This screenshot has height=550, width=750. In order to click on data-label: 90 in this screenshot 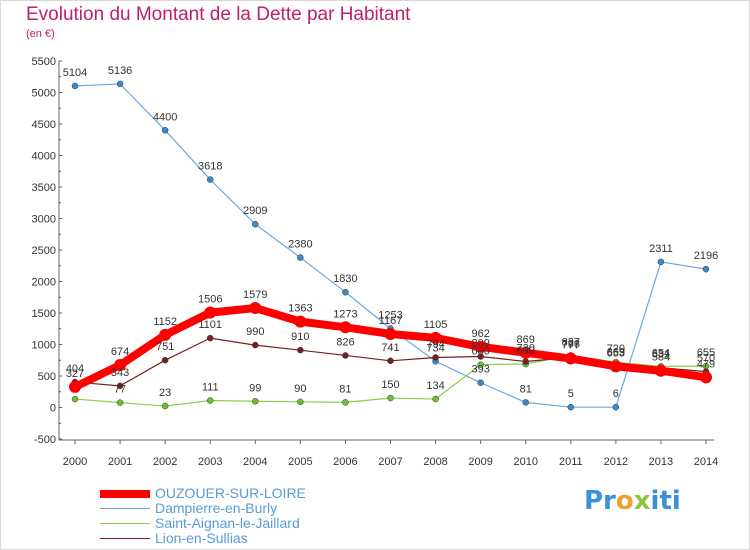, I will do `click(300, 389)`.